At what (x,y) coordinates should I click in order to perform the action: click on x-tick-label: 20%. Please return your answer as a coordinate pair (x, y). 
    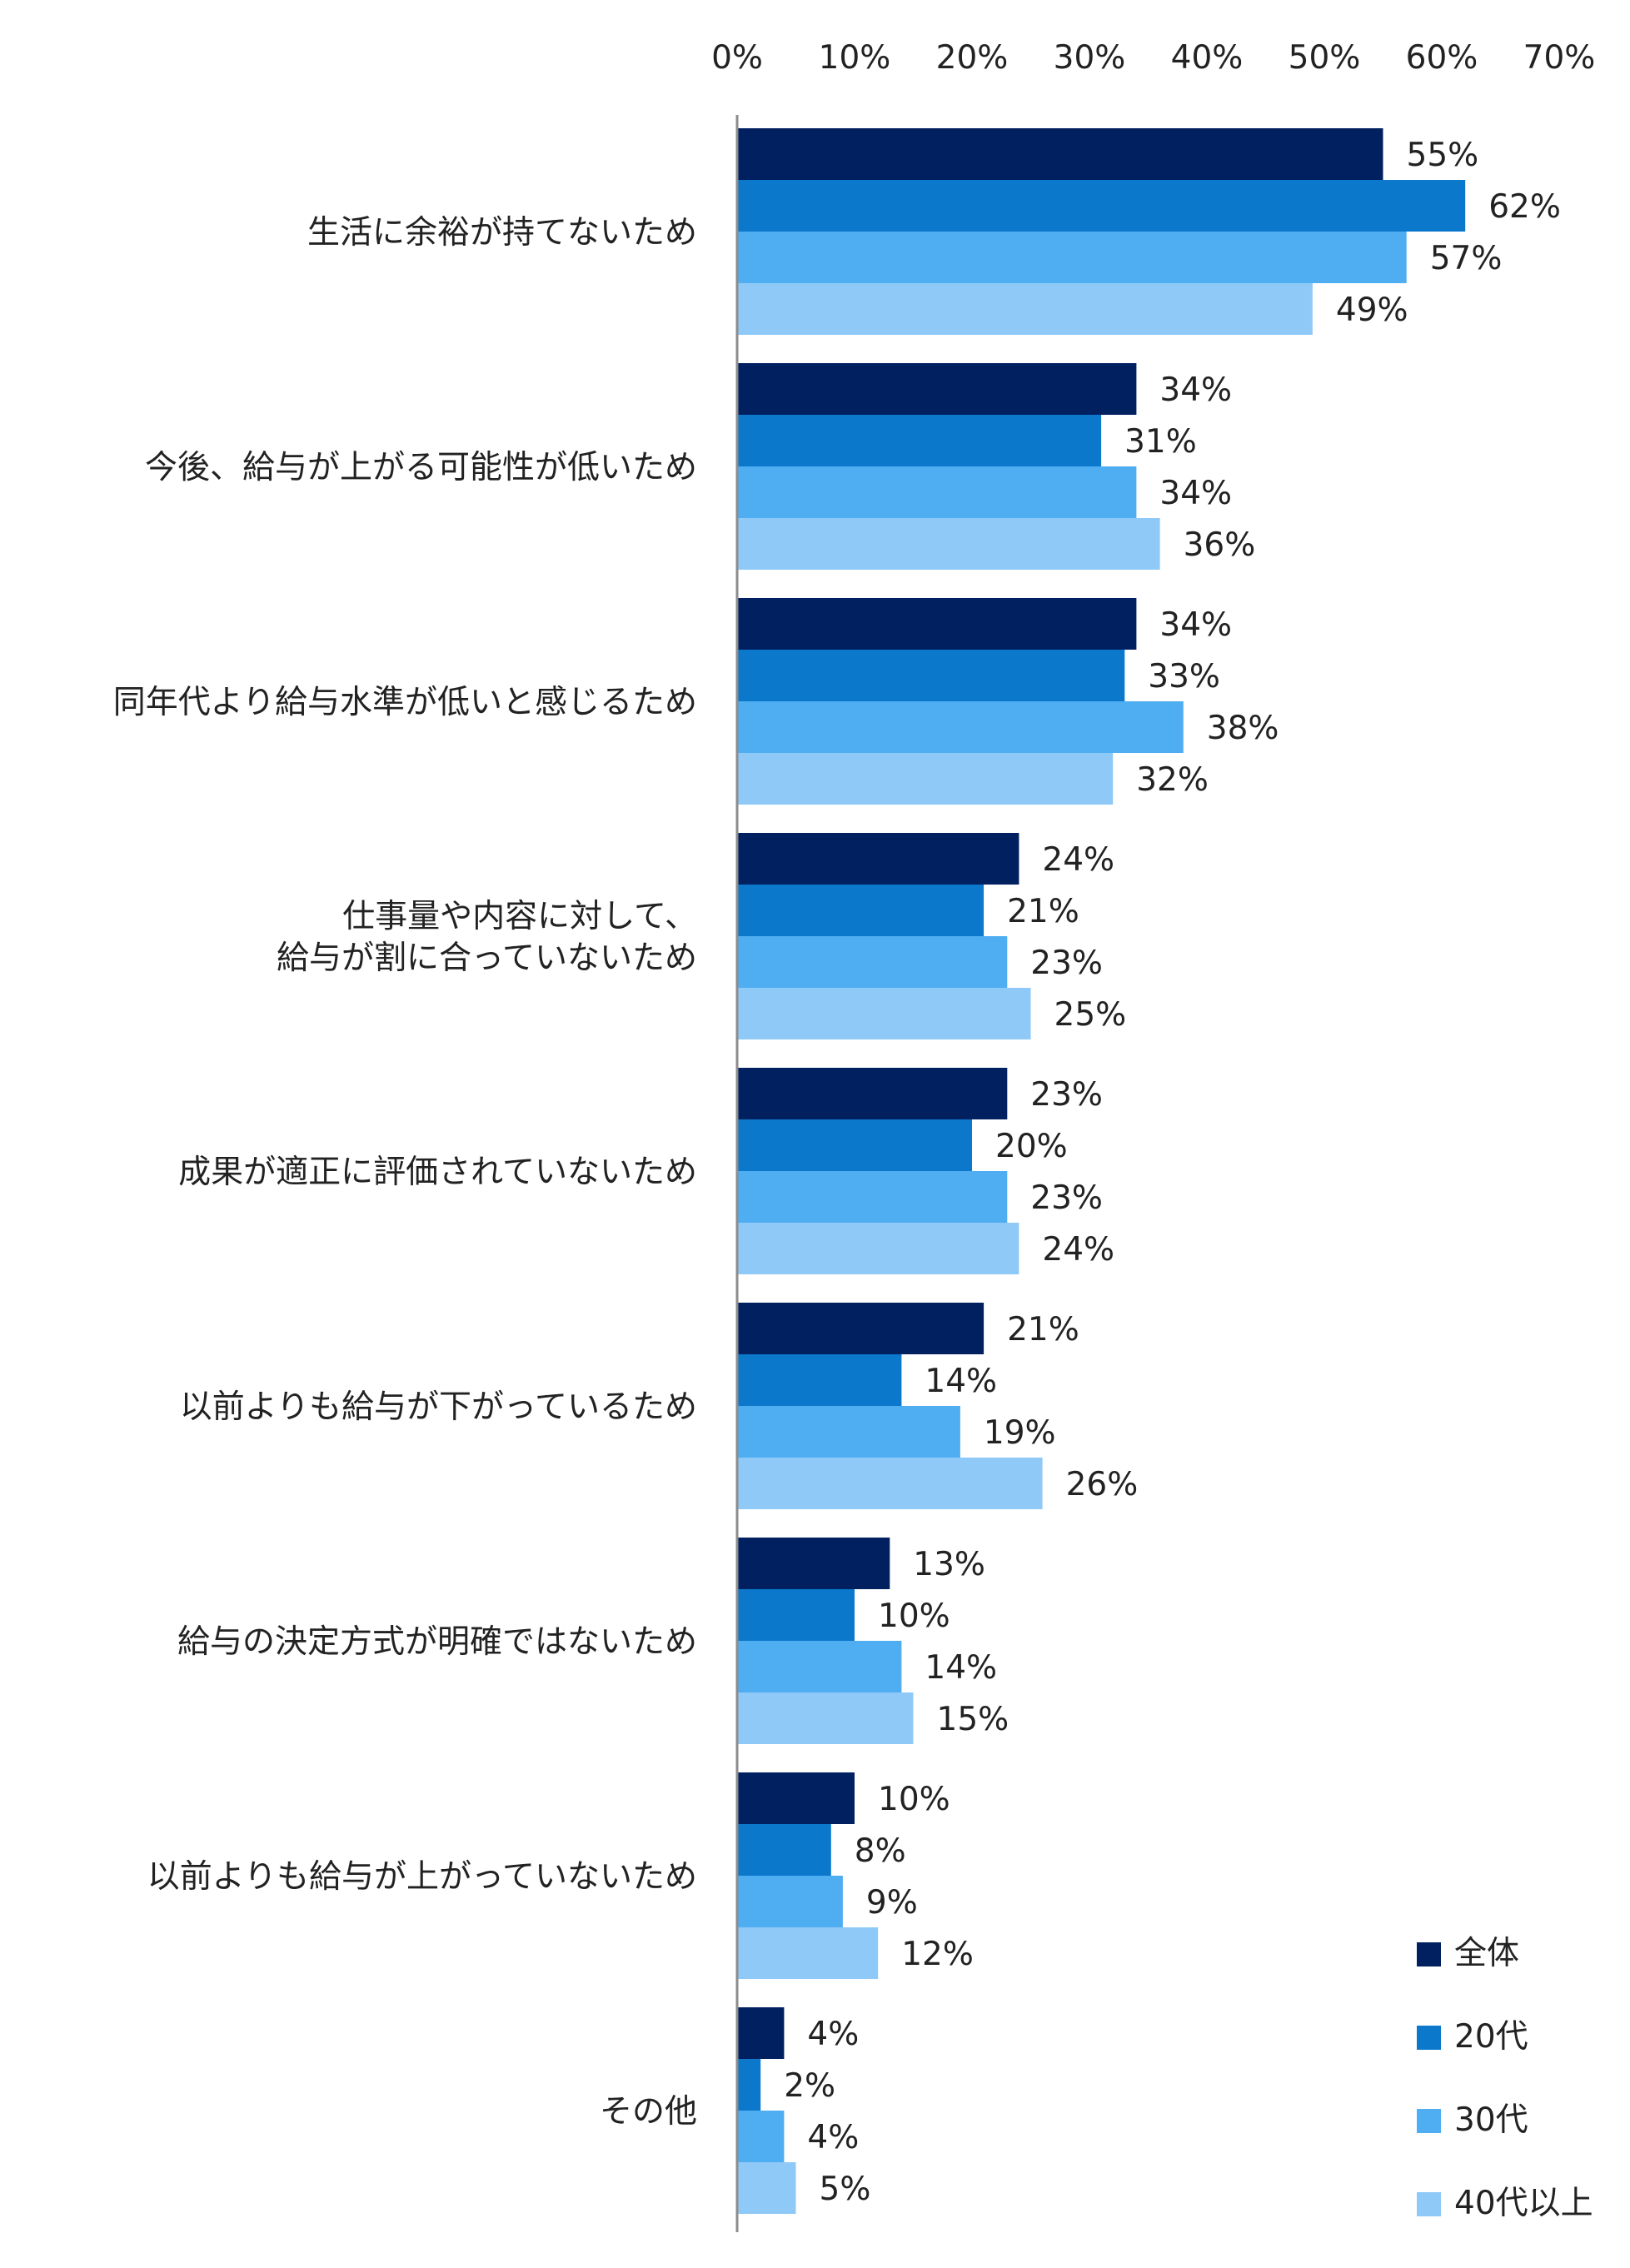
    Looking at the image, I should click on (972, 58).